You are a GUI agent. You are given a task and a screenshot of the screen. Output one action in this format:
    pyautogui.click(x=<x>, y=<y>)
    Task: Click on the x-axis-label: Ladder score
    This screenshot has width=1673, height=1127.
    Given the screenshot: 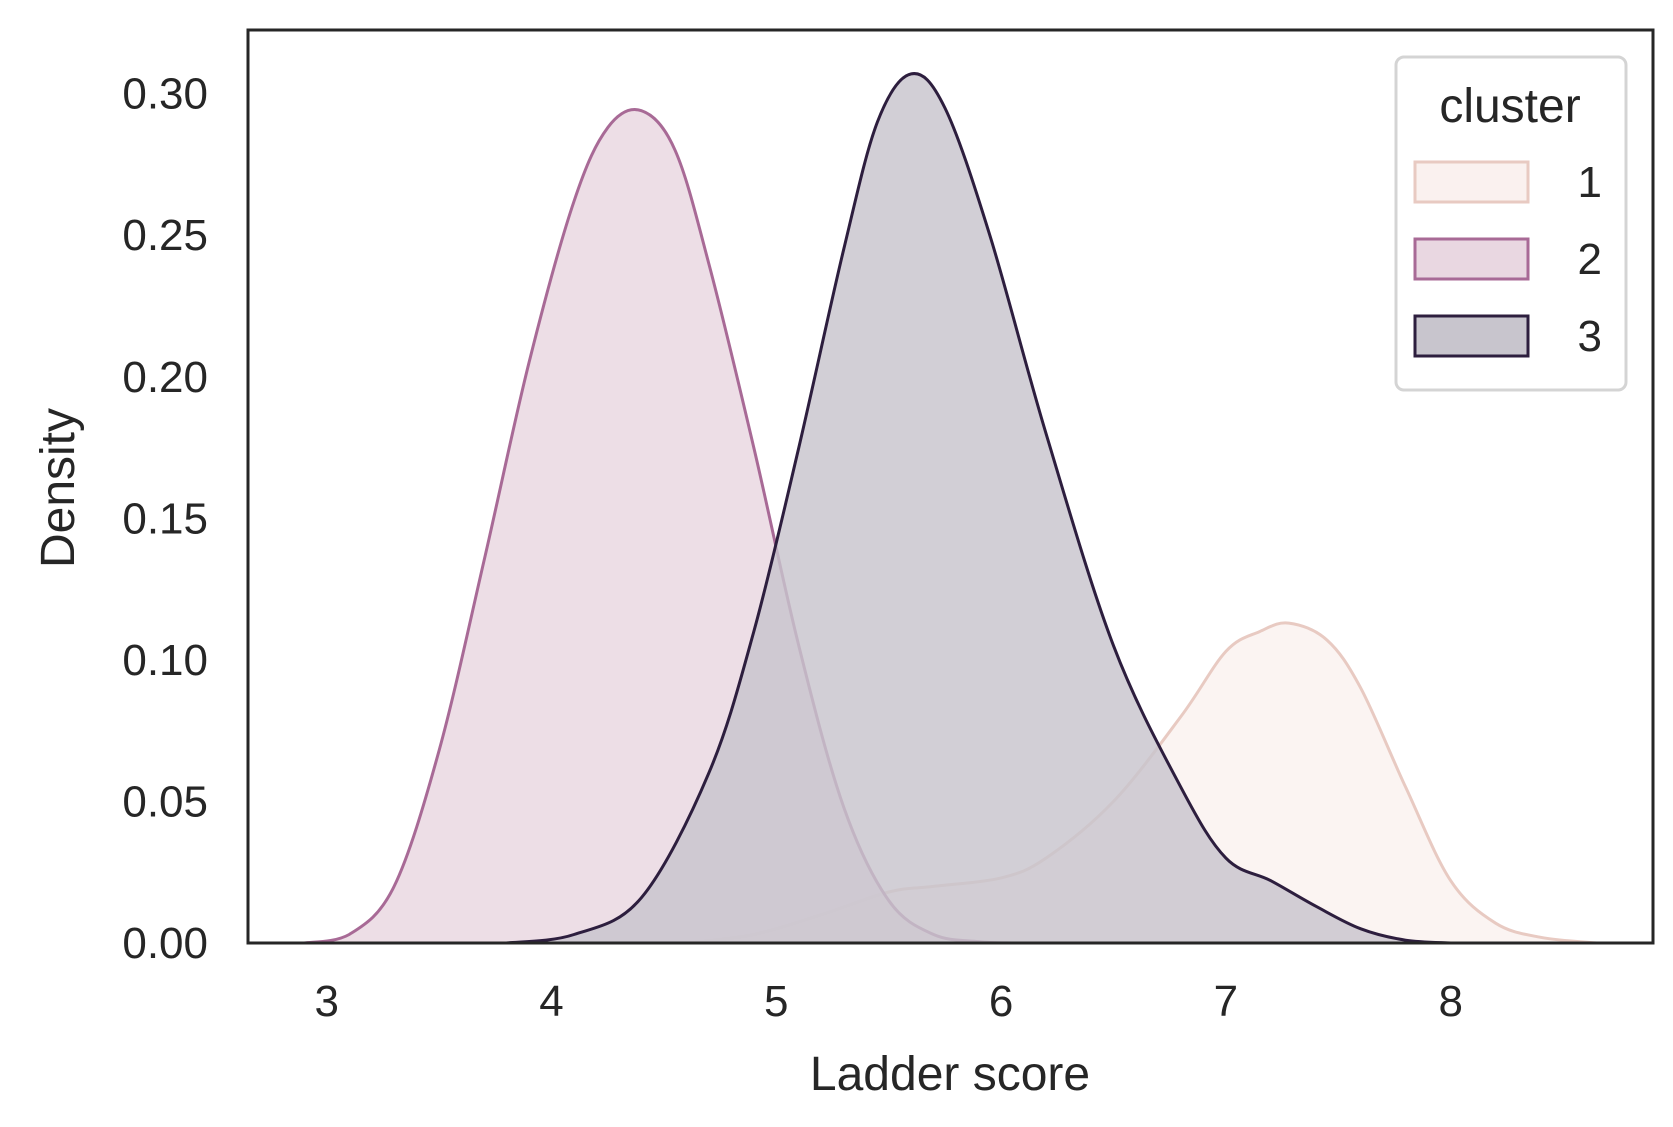 What is the action you would take?
    pyautogui.click(x=950, y=1074)
    